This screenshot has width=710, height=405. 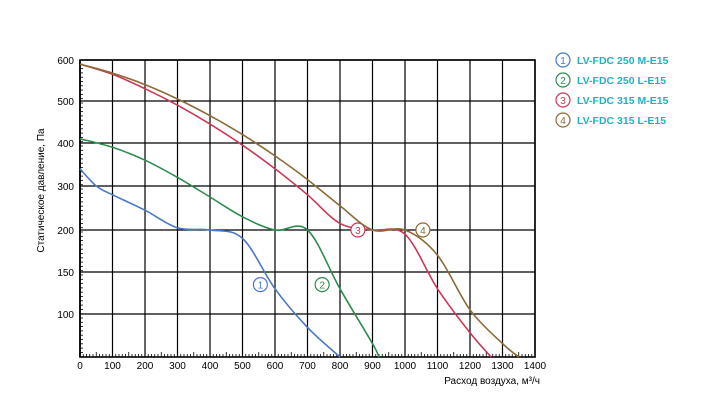 What do you see at coordinates (177, 366) in the screenshot?
I see `x-tick-label: 300` at bounding box center [177, 366].